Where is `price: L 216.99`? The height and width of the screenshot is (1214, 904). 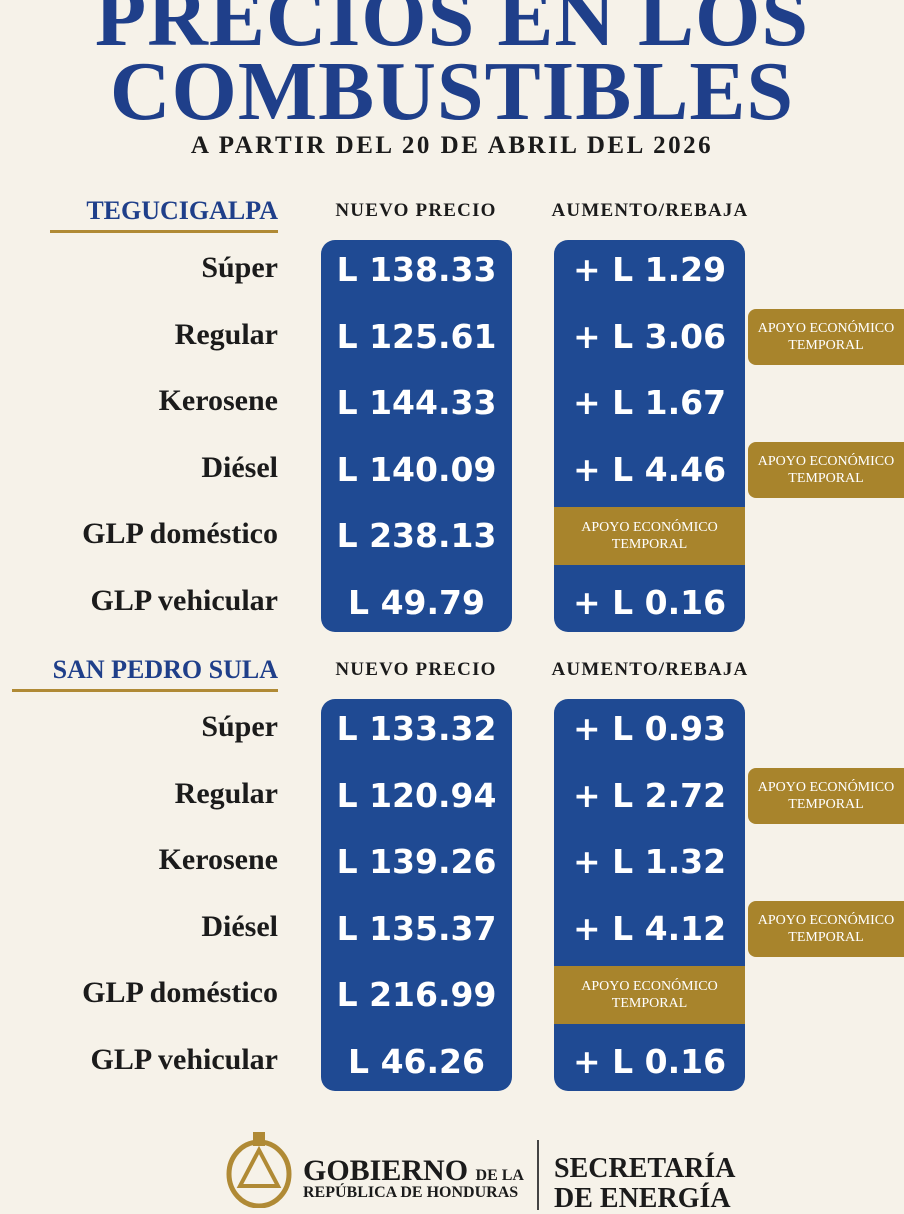
price: L 216.99 is located at coordinates (416, 994).